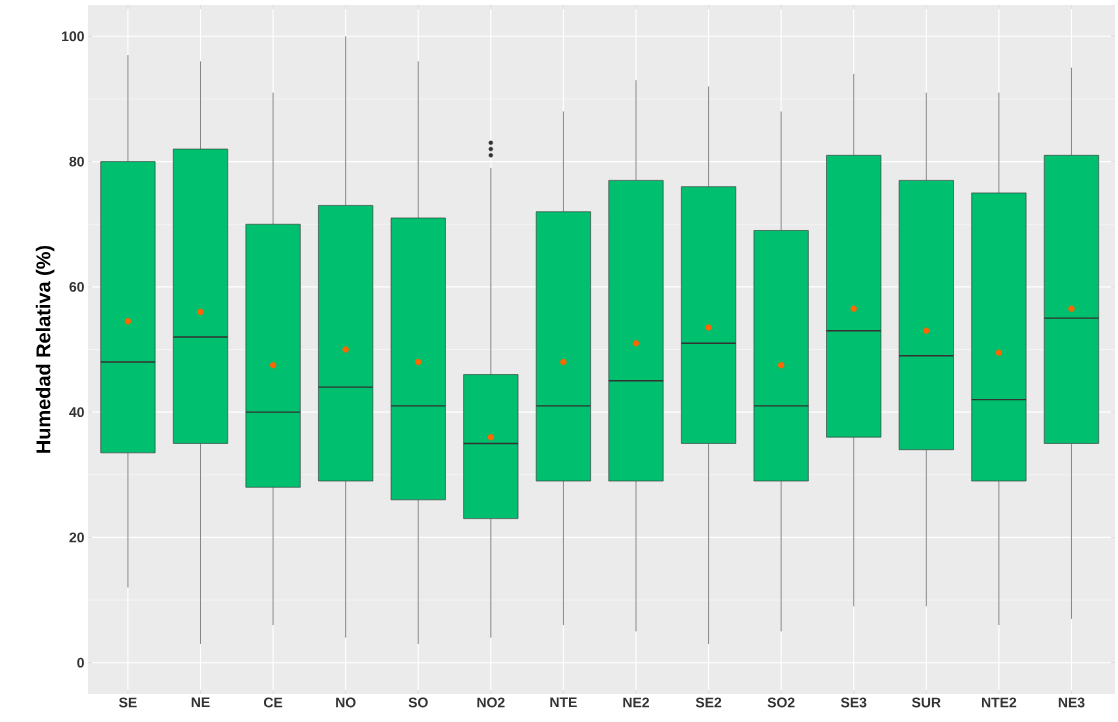 This screenshot has height=722, width=1118. I want to click on x-tick-label: SO, so click(418, 702).